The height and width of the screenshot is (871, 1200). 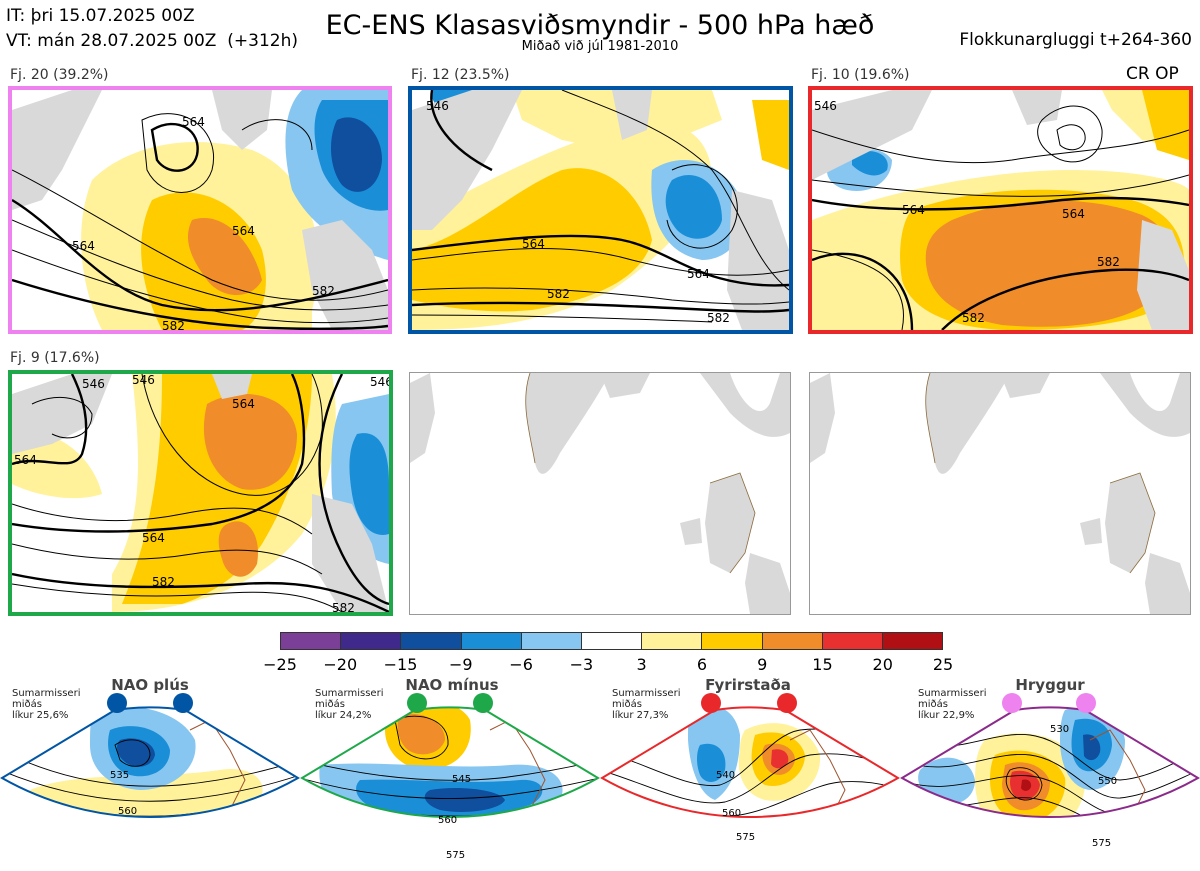 I want to click on regime-info: Sumarmisseri miðás líkur 27,3%, so click(x=646, y=704).